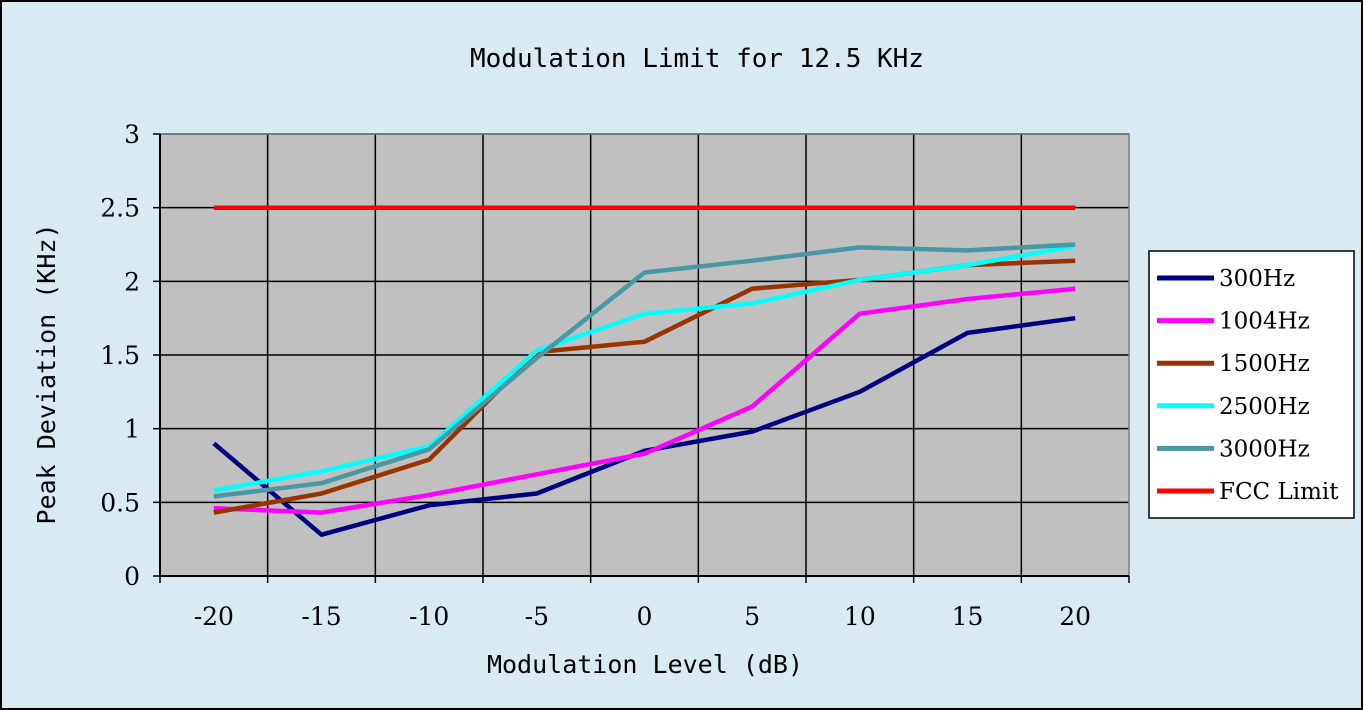 The width and height of the screenshot is (1363, 710). I want to click on x-tick-label: 5, so click(752, 616).